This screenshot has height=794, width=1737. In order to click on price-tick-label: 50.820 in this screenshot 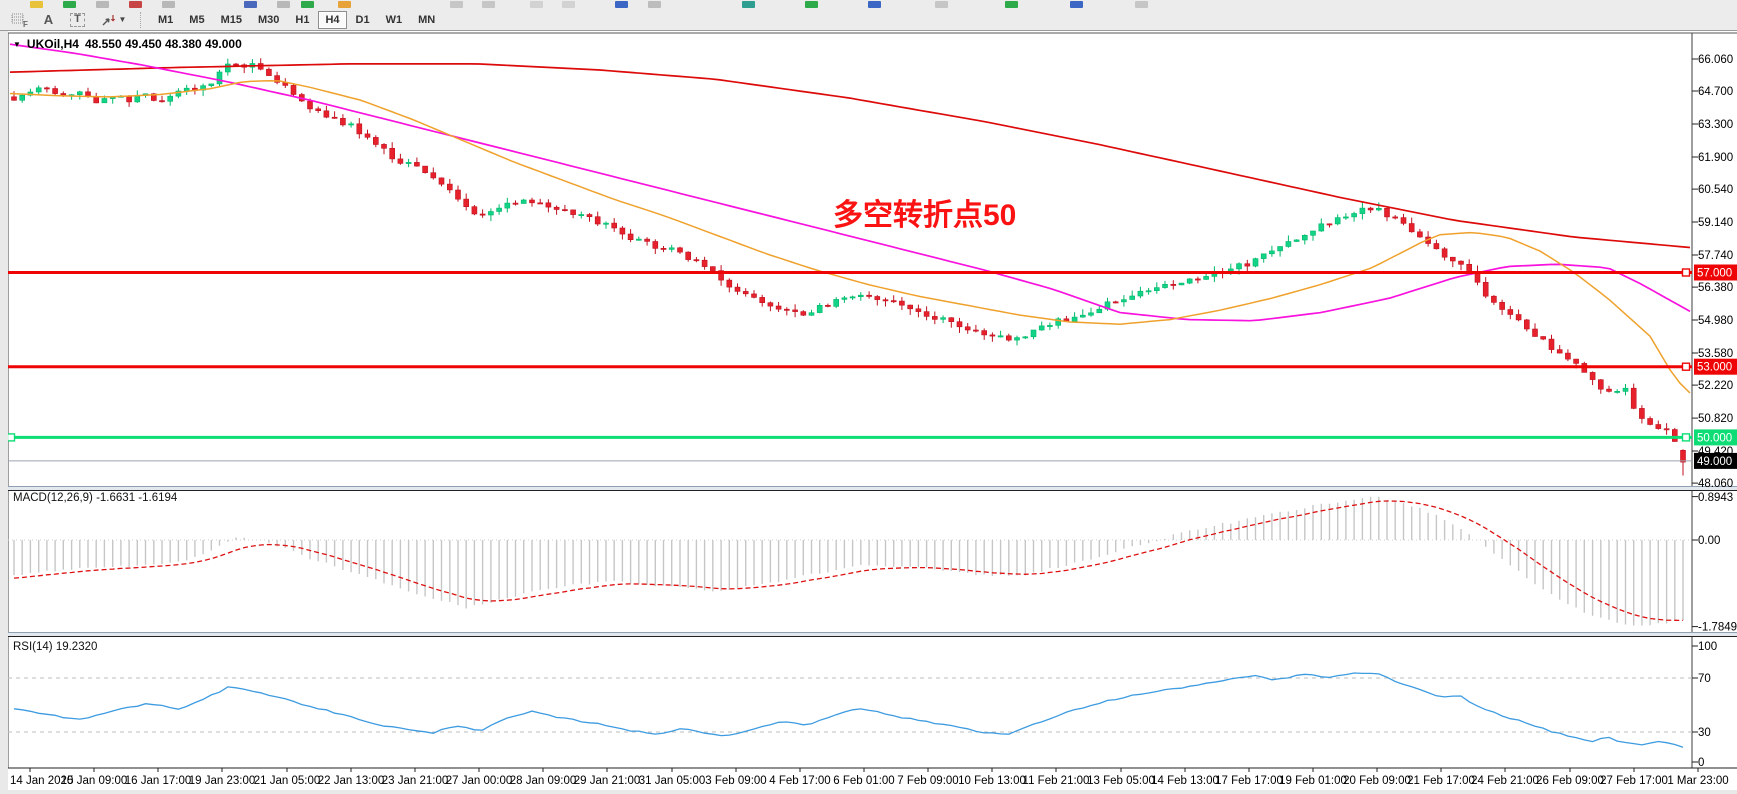, I will do `click(1715, 419)`.